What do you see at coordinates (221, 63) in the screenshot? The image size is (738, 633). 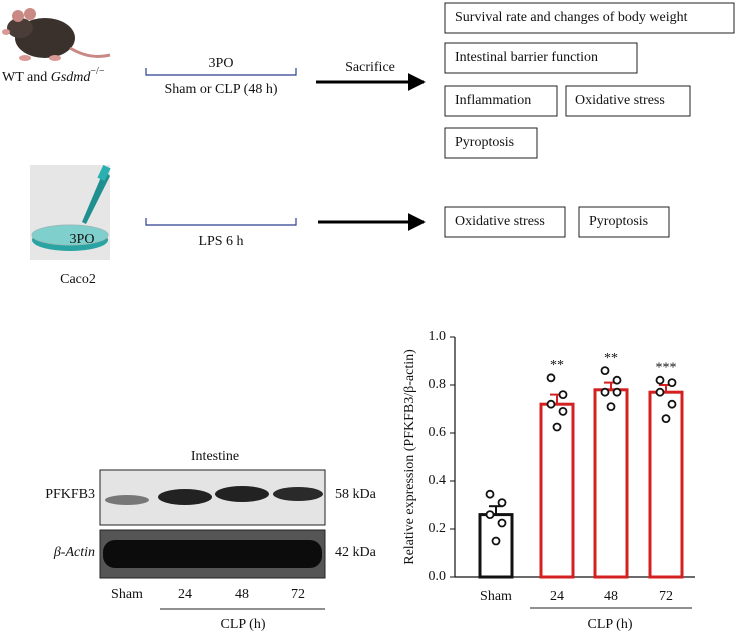 I see `treatment-label: 3PO` at bounding box center [221, 63].